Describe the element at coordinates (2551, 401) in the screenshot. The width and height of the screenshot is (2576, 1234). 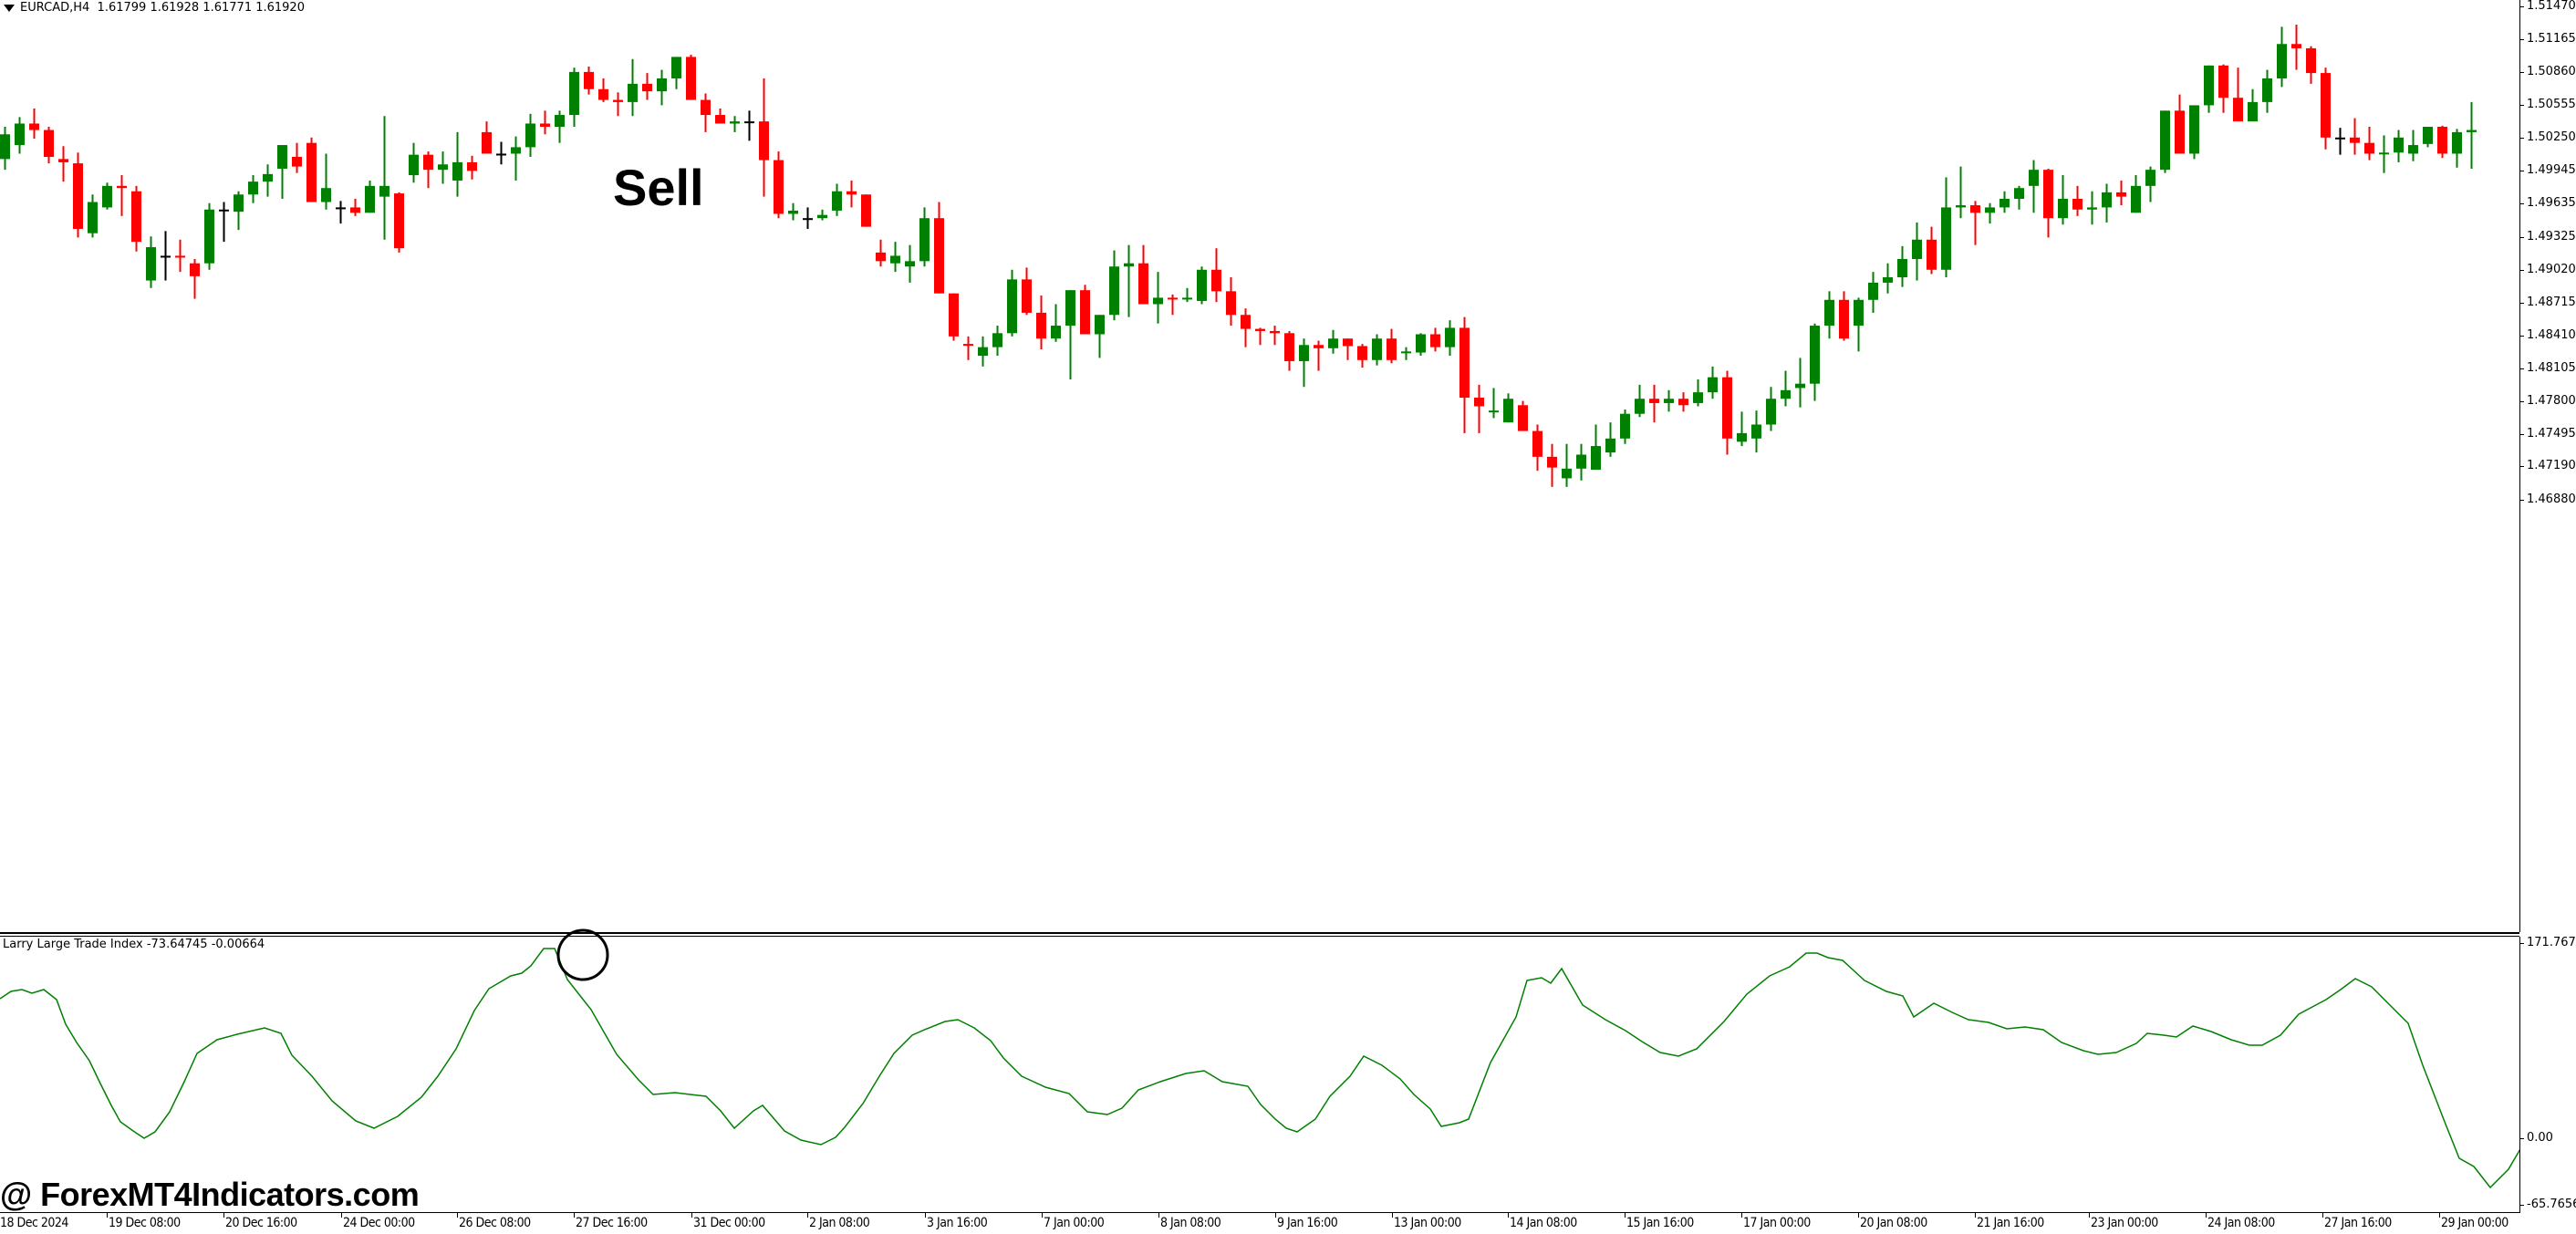
I see `price-label: 1.47800` at that location.